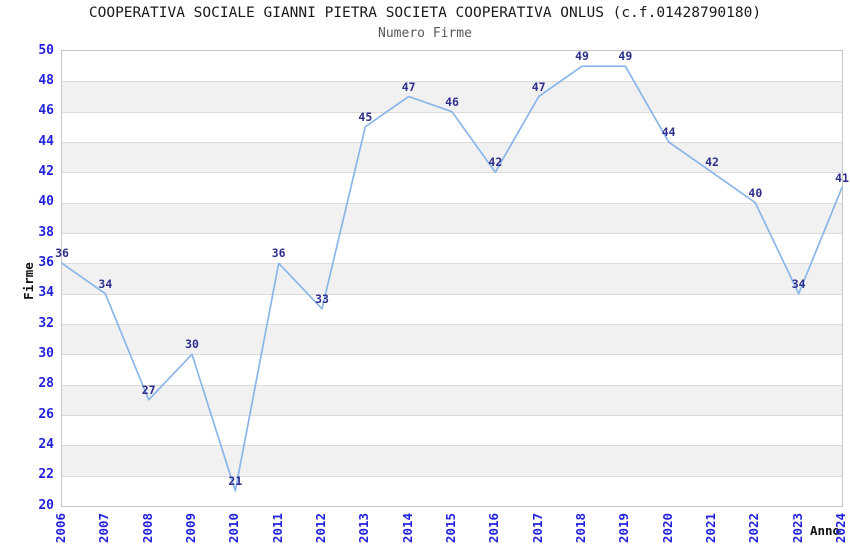 This screenshot has height=550, width=850. What do you see at coordinates (46, 50) in the screenshot?
I see `y-tick-label: 50` at bounding box center [46, 50].